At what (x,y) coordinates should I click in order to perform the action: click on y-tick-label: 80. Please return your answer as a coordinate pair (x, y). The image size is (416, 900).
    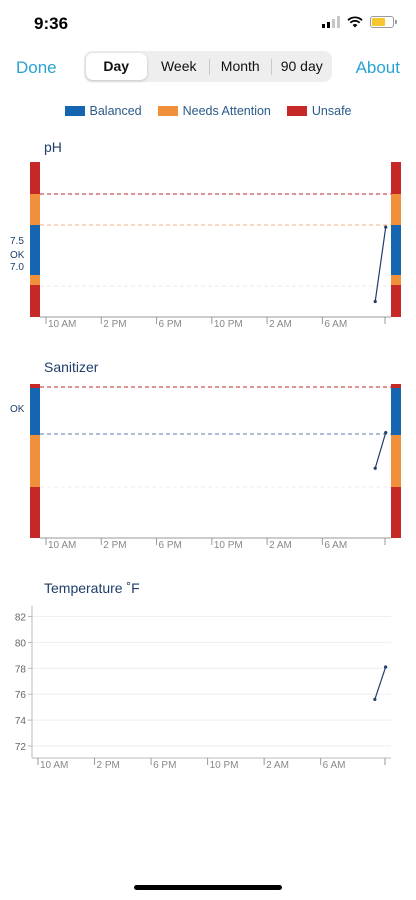
    Looking at the image, I should click on (21, 643).